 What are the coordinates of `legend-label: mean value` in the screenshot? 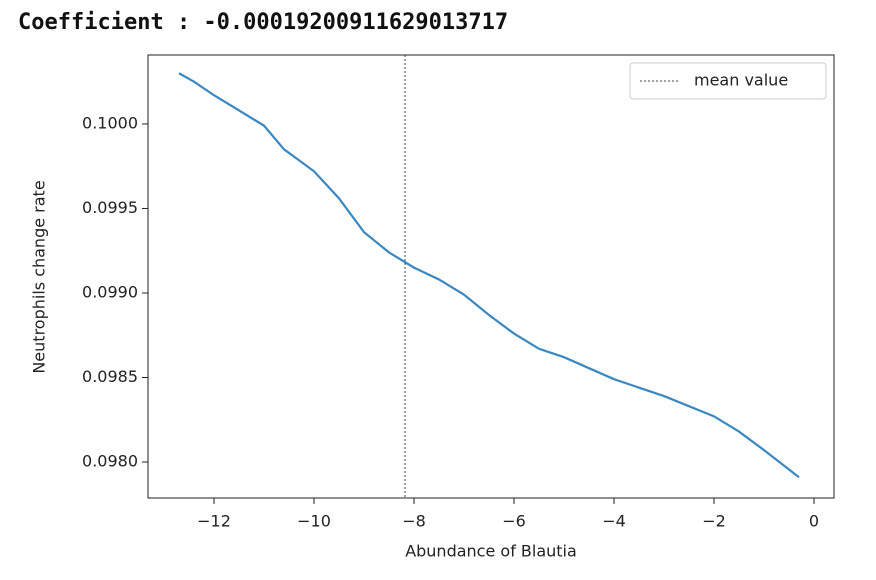 It's located at (741, 80).